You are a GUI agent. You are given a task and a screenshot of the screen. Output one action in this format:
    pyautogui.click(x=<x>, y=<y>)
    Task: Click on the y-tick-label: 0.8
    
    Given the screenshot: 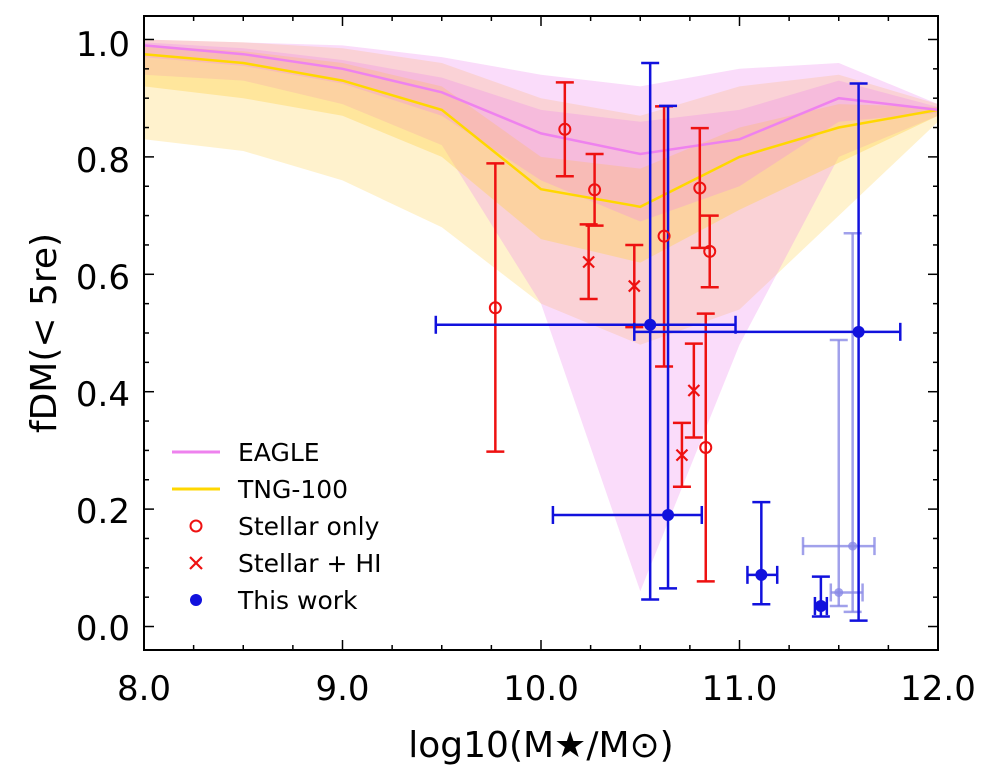 What is the action you would take?
    pyautogui.click(x=103, y=161)
    